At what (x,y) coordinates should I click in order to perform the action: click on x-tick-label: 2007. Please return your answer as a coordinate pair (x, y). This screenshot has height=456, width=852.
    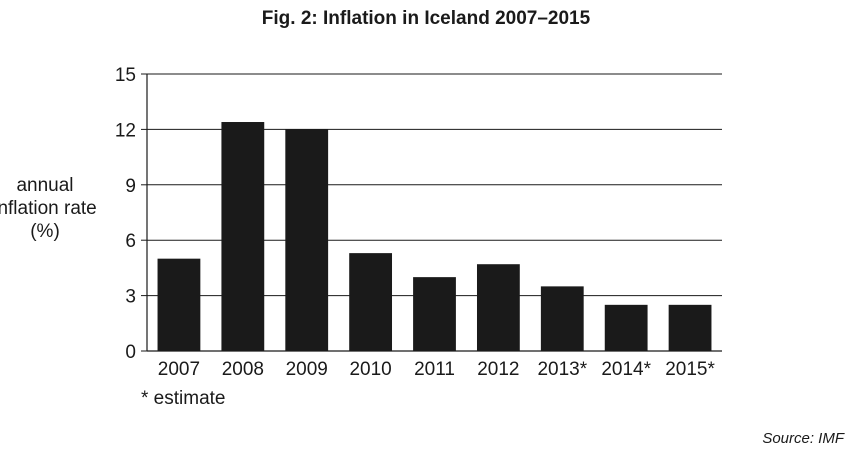
    Looking at the image, I should click on (179, 369).